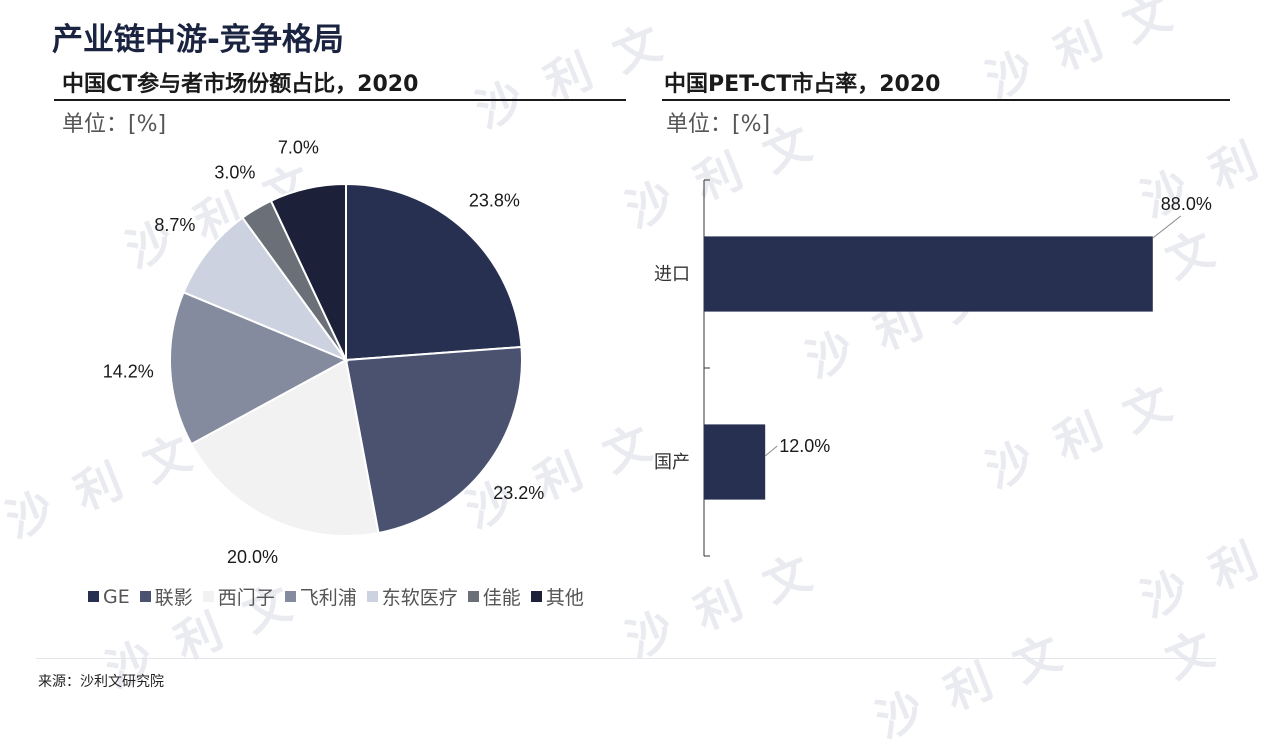  What do you see at coordinates (672, 274) in the screenshot?
I see `category-label: 进口` at bounding box center [672, 274].